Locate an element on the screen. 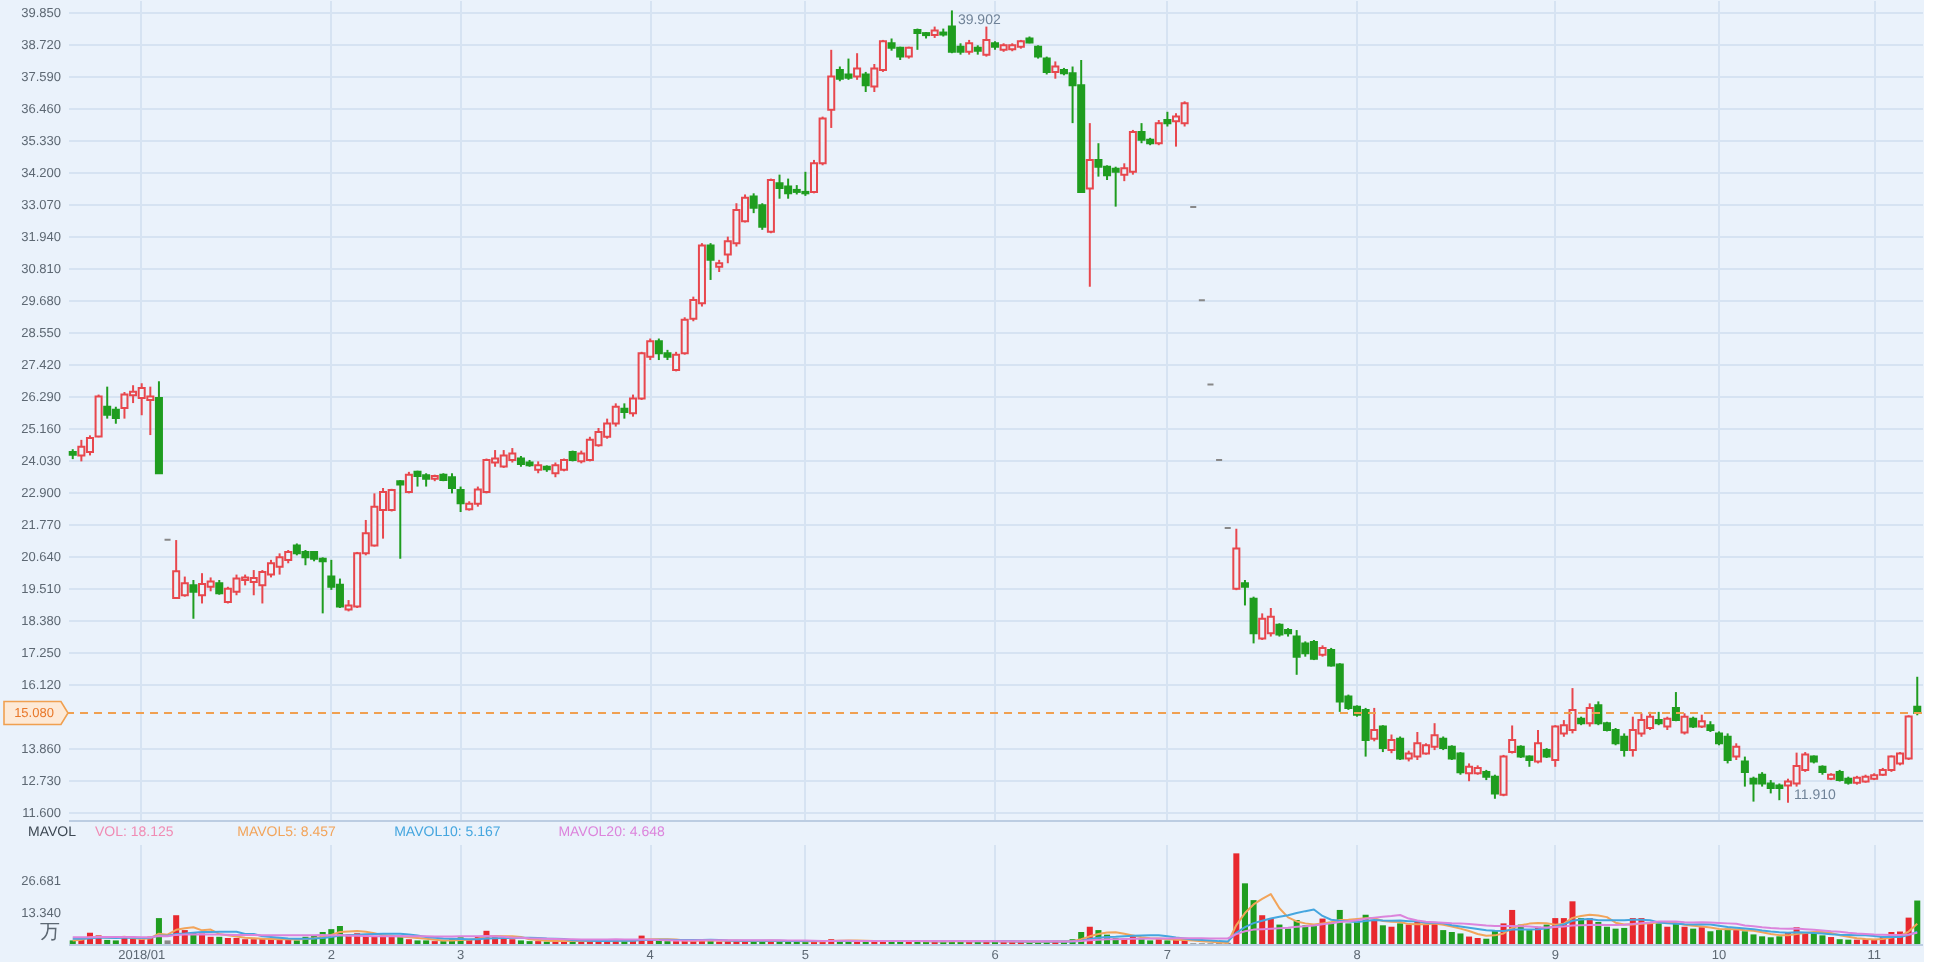 This screenshot has width=1940, height=968. y-axis-title: 万 is located at coordinates (50, 933).